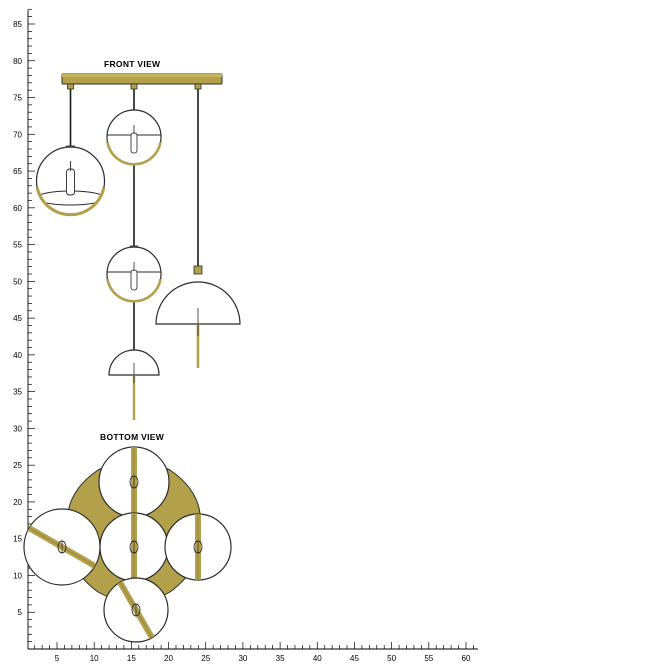  What do you see at coordinates (17, 428) in the screenshot?
I see `y-tick-label: 30` at bounding box center [17, 428].